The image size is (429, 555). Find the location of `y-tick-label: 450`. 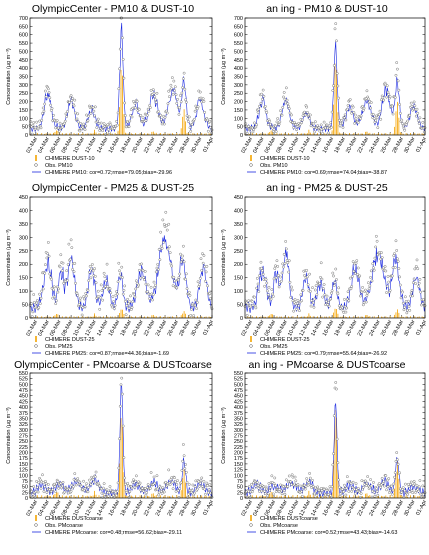

y-tick-label: 450 is located at coordinates (238, 397).